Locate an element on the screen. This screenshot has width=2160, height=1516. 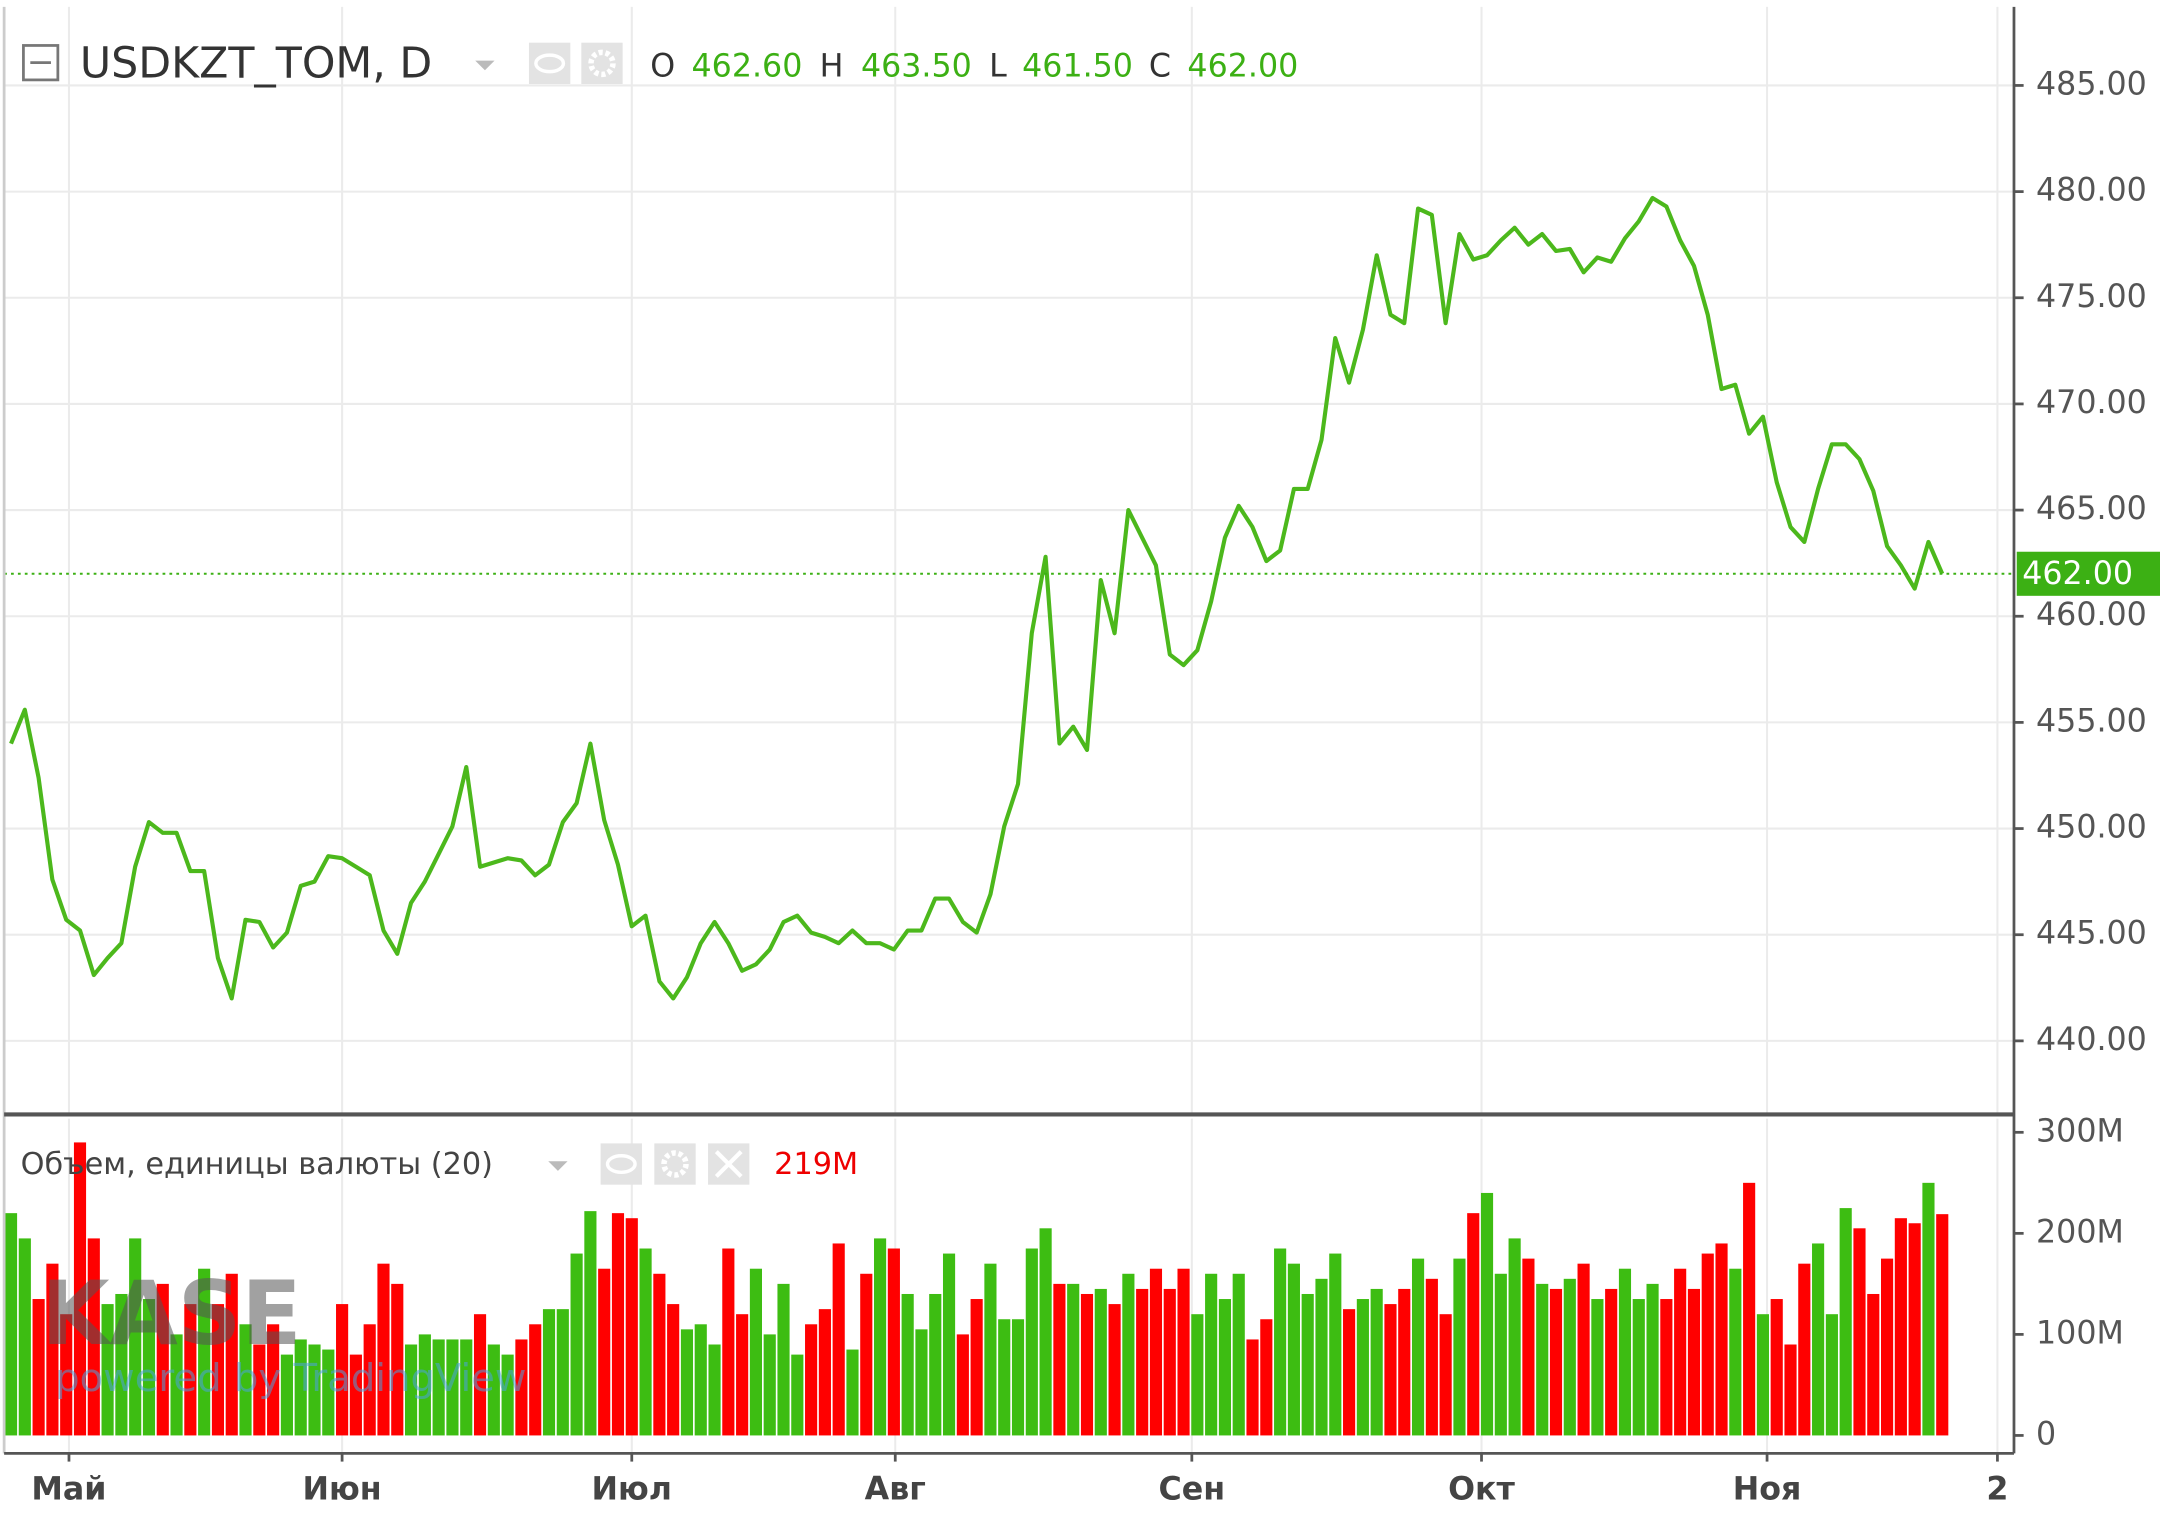
x-tick-label: Ноя is located at coordinates (1767, 1490).